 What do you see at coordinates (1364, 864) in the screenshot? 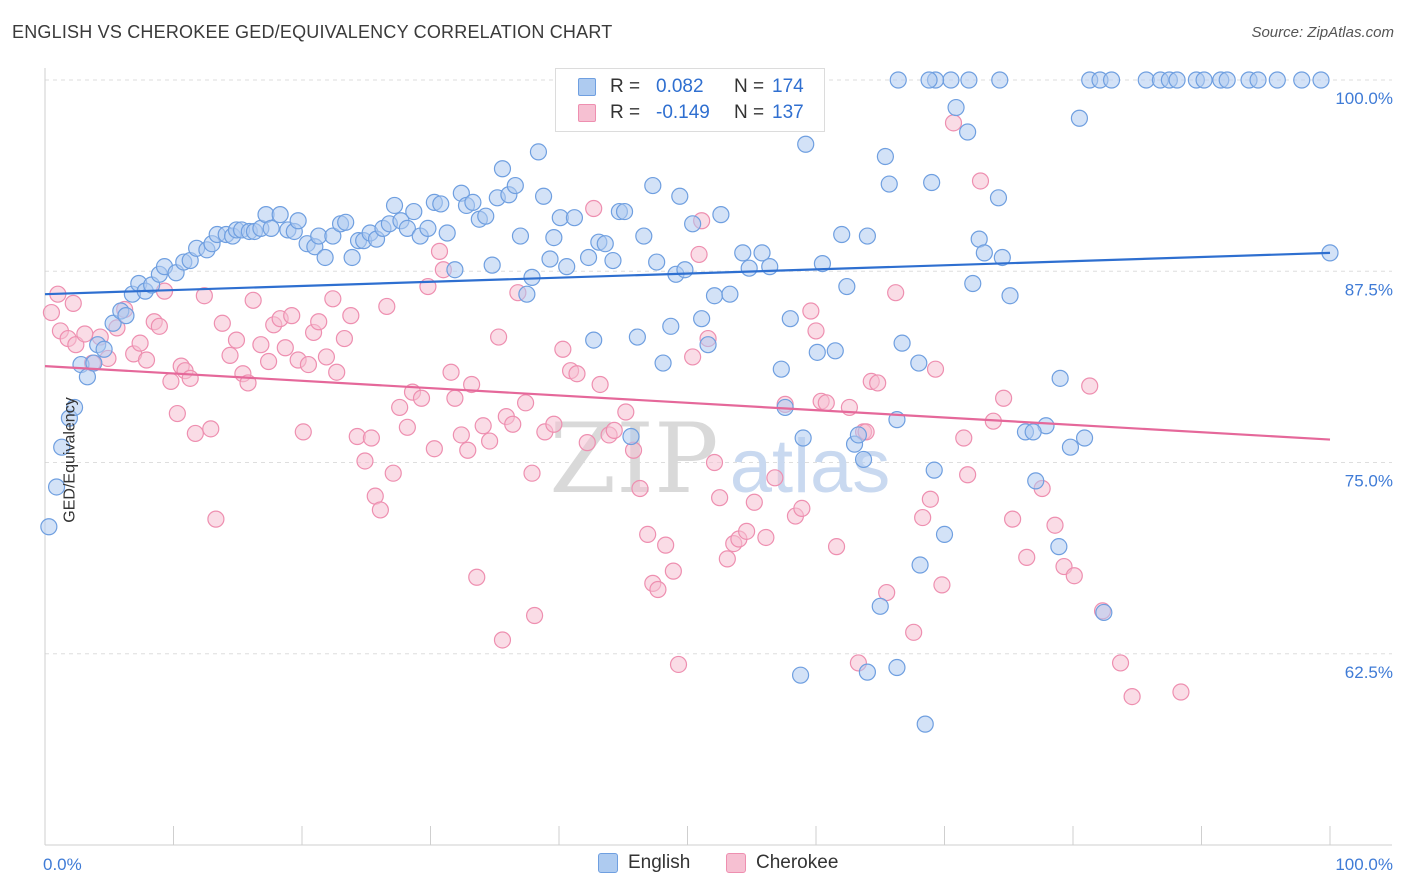
I see `x-tick-label-end: 100.0%` at bounding box center [1364, 864].